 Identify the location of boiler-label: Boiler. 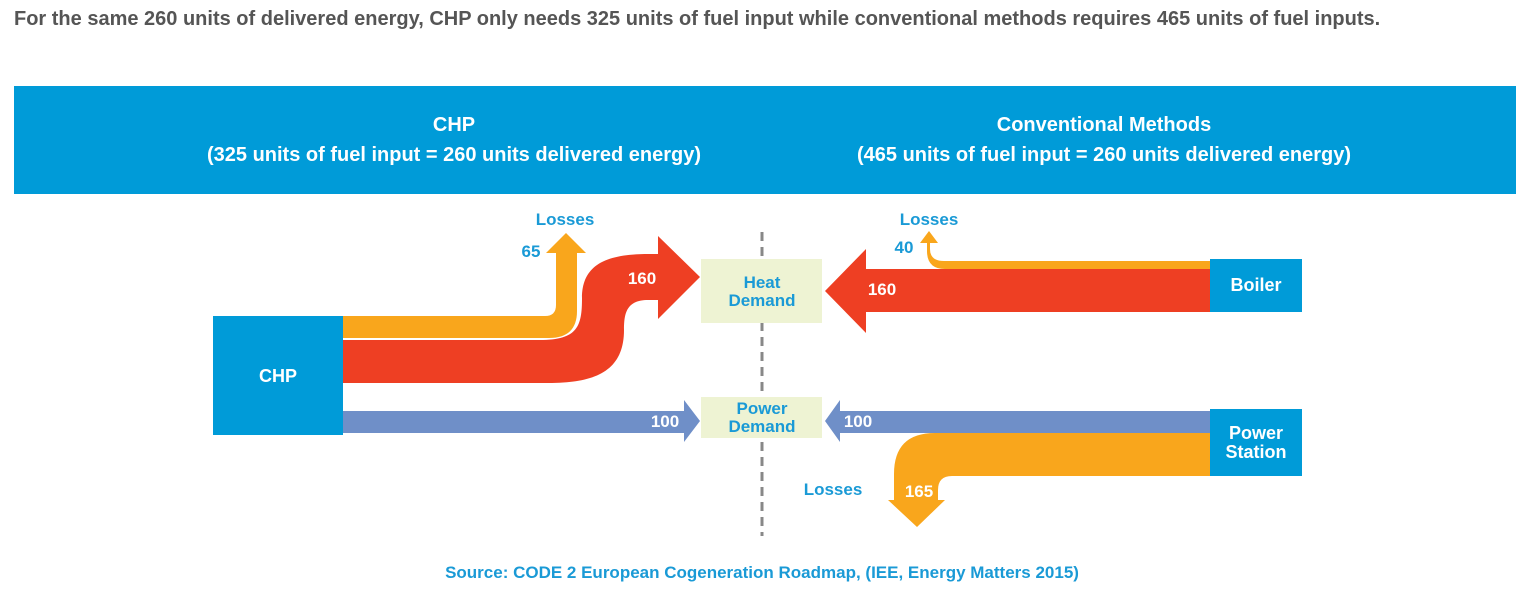
(1255, 285).